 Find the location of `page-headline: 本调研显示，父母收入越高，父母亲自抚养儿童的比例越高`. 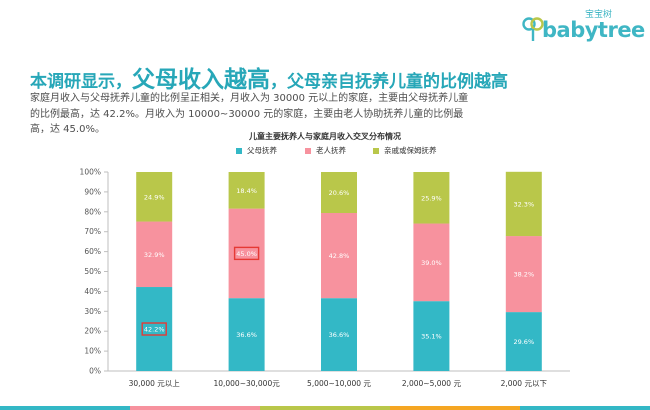

page-headline: 本调研显示，父母收入越高，父母亲自抚养儿童的比例越高 is located at coordinates (269, 77).